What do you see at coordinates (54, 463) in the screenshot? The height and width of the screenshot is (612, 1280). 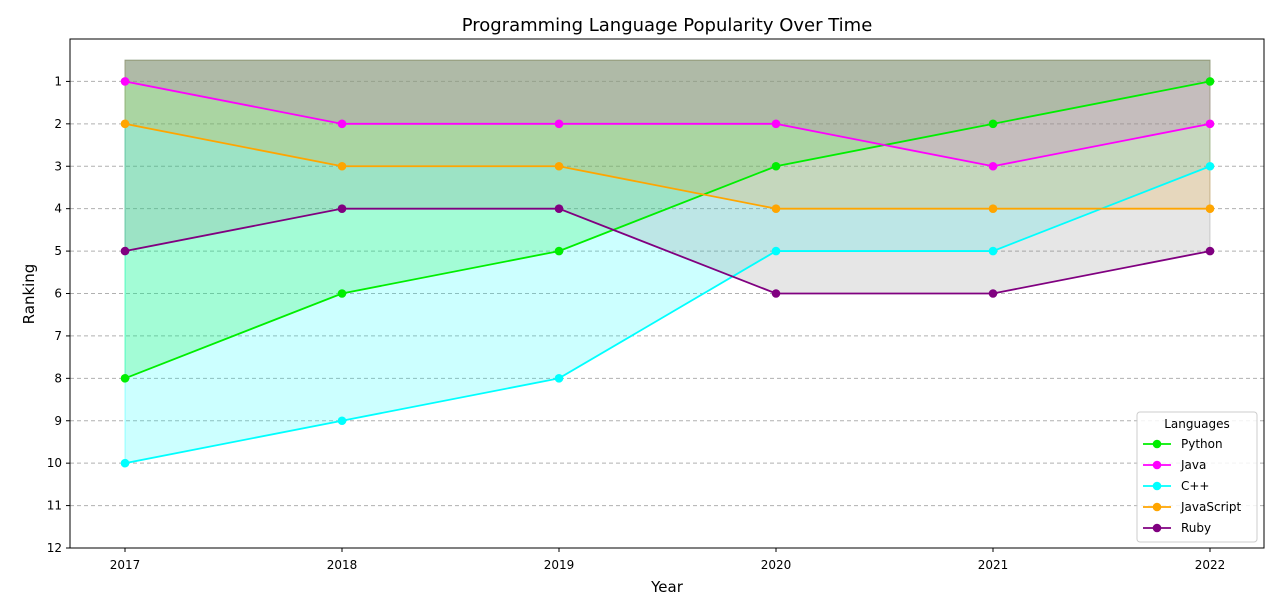 I see `y-tick-label: 10` at bounding box center [54, 463].